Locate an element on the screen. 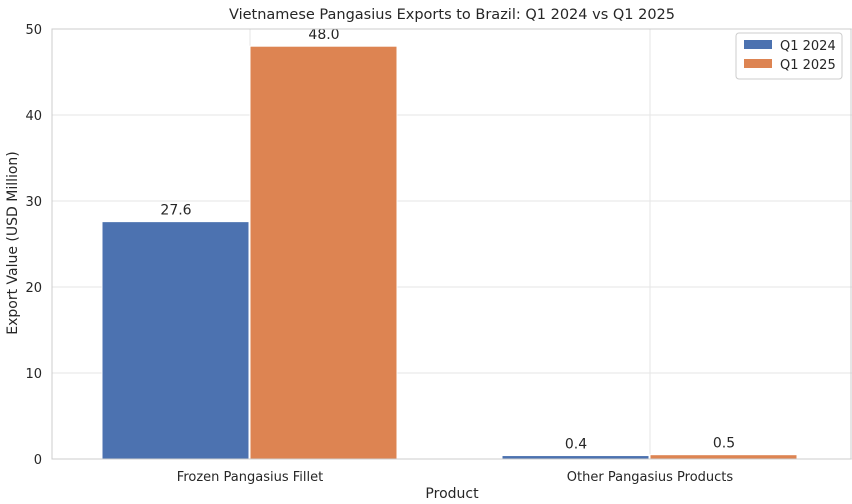 The height and width of the screenshot is (504, 852). y-tick-label: 30 is located at coordinates (33, 202).